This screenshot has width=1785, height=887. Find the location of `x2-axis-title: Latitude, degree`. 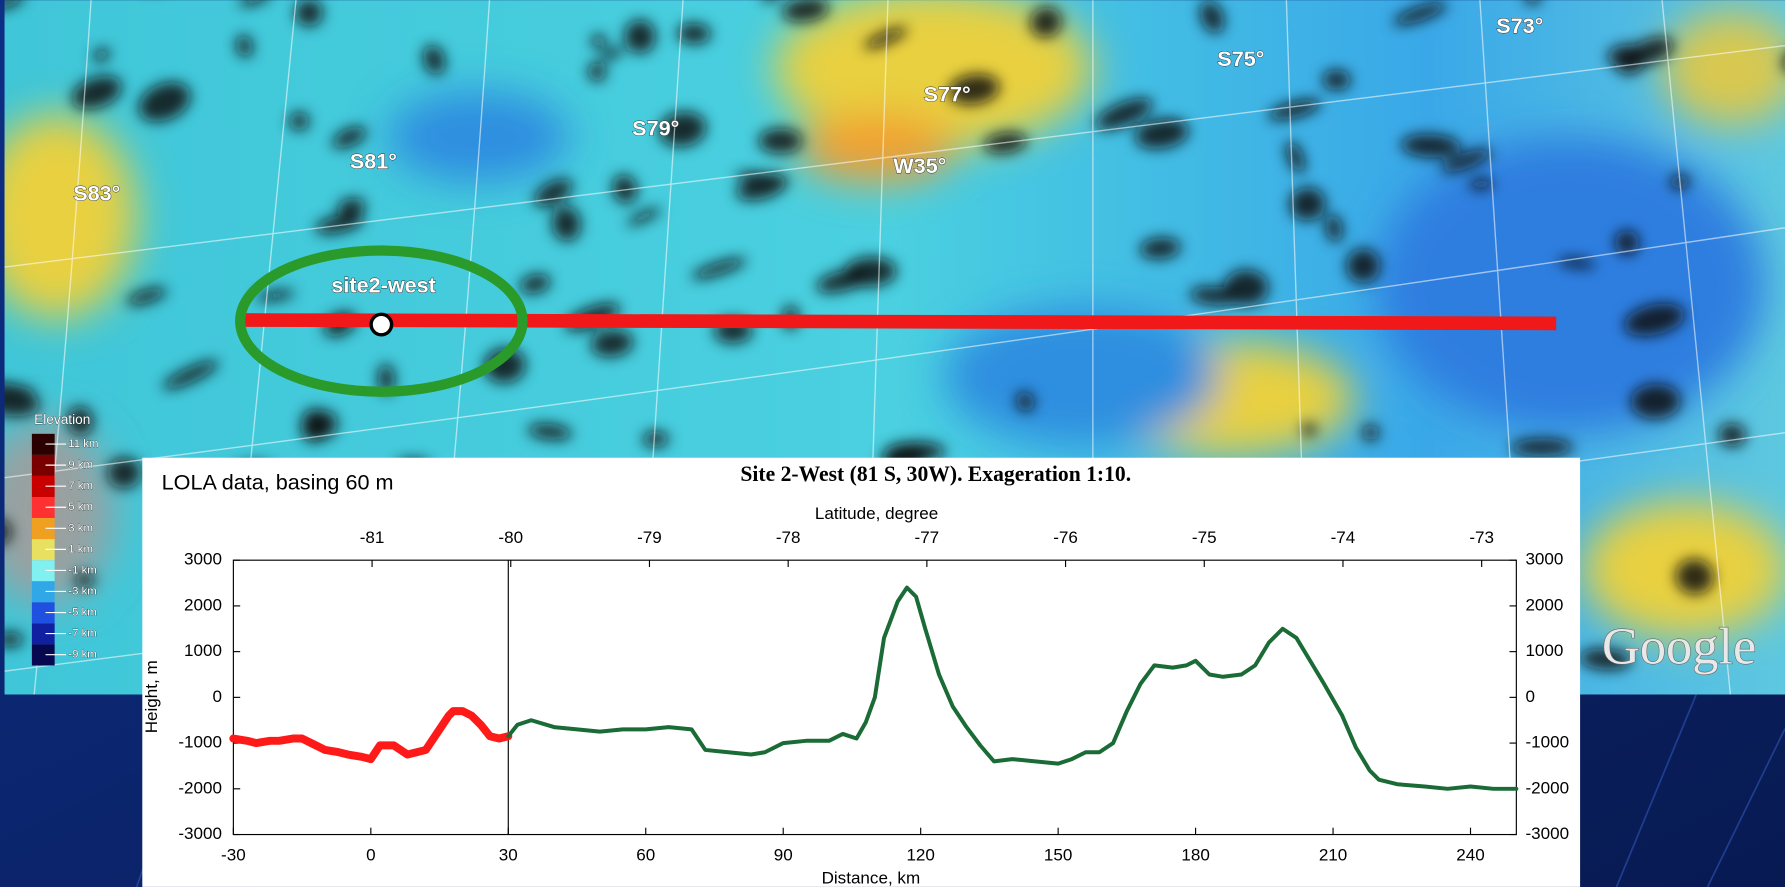

x2-axis-title: Latitude, degree is located at coordinates (876, 513).